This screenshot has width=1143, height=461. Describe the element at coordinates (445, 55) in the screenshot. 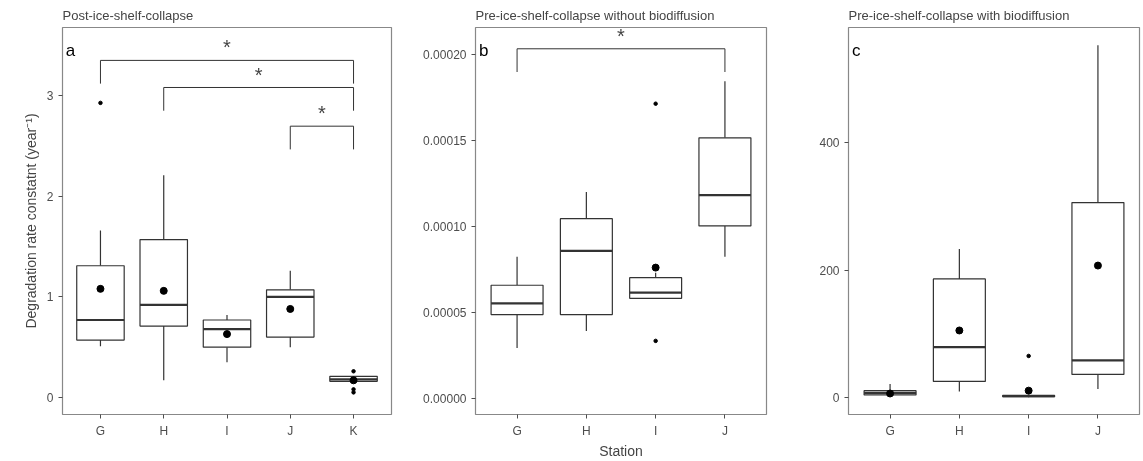

I see `y-tick-label: 0.00020` at that location.